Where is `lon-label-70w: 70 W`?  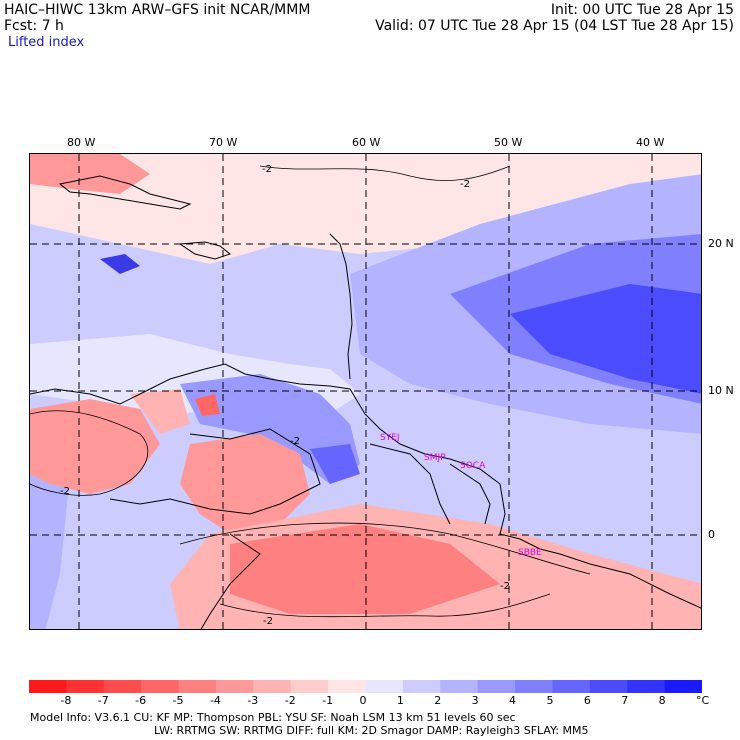
lon-label-70w: 70 W is located at coordinates (223, 142).